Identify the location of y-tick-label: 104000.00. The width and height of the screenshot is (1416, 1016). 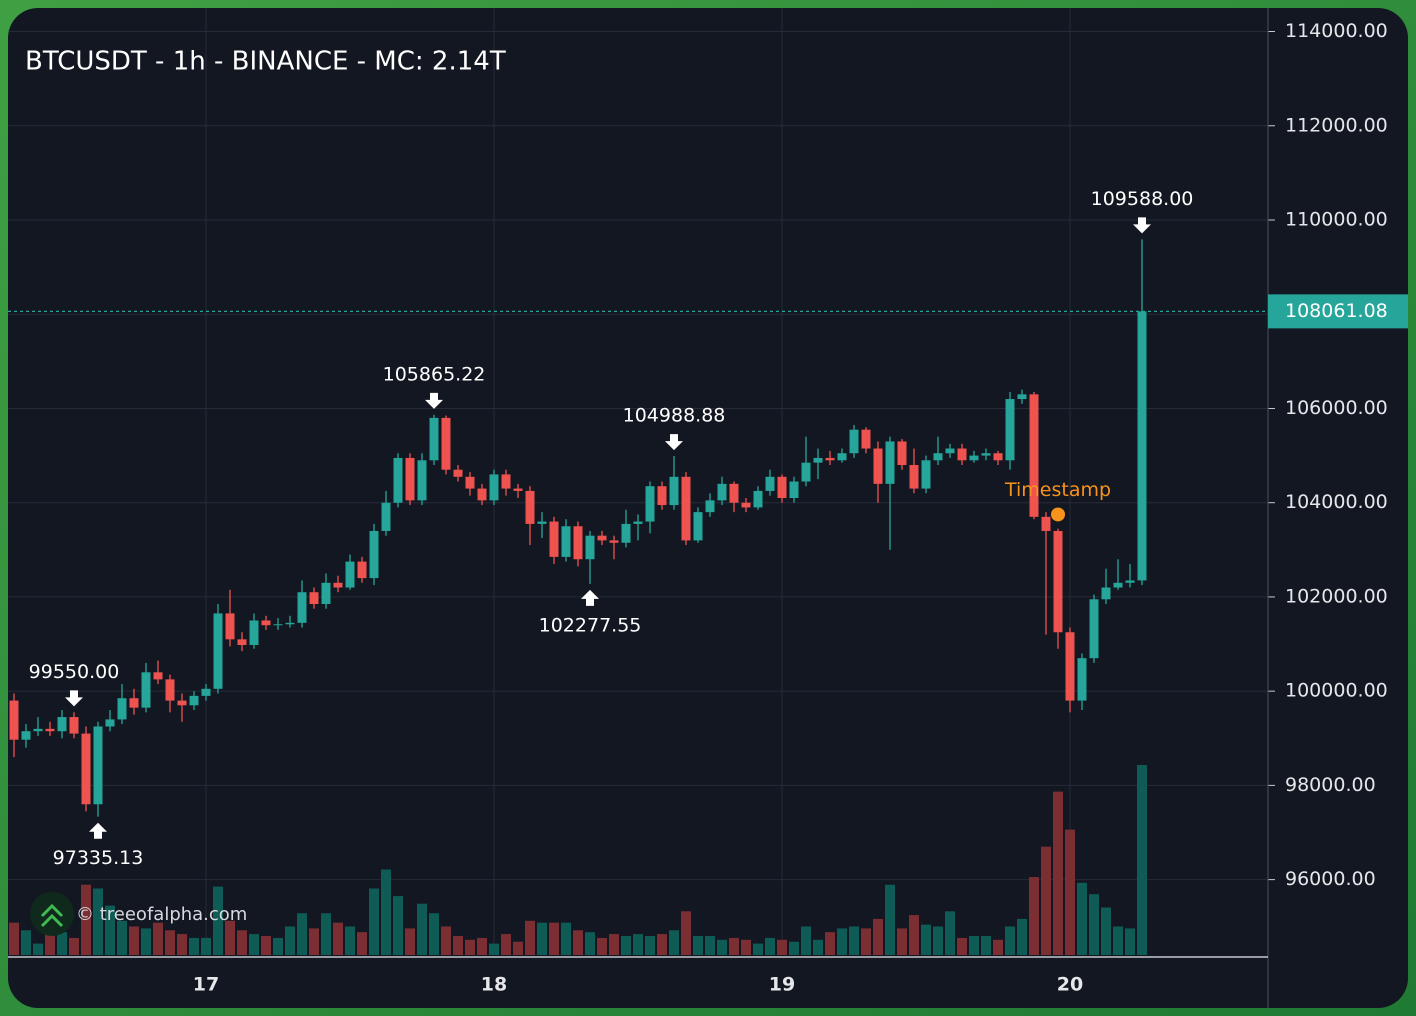
(1336, 502).